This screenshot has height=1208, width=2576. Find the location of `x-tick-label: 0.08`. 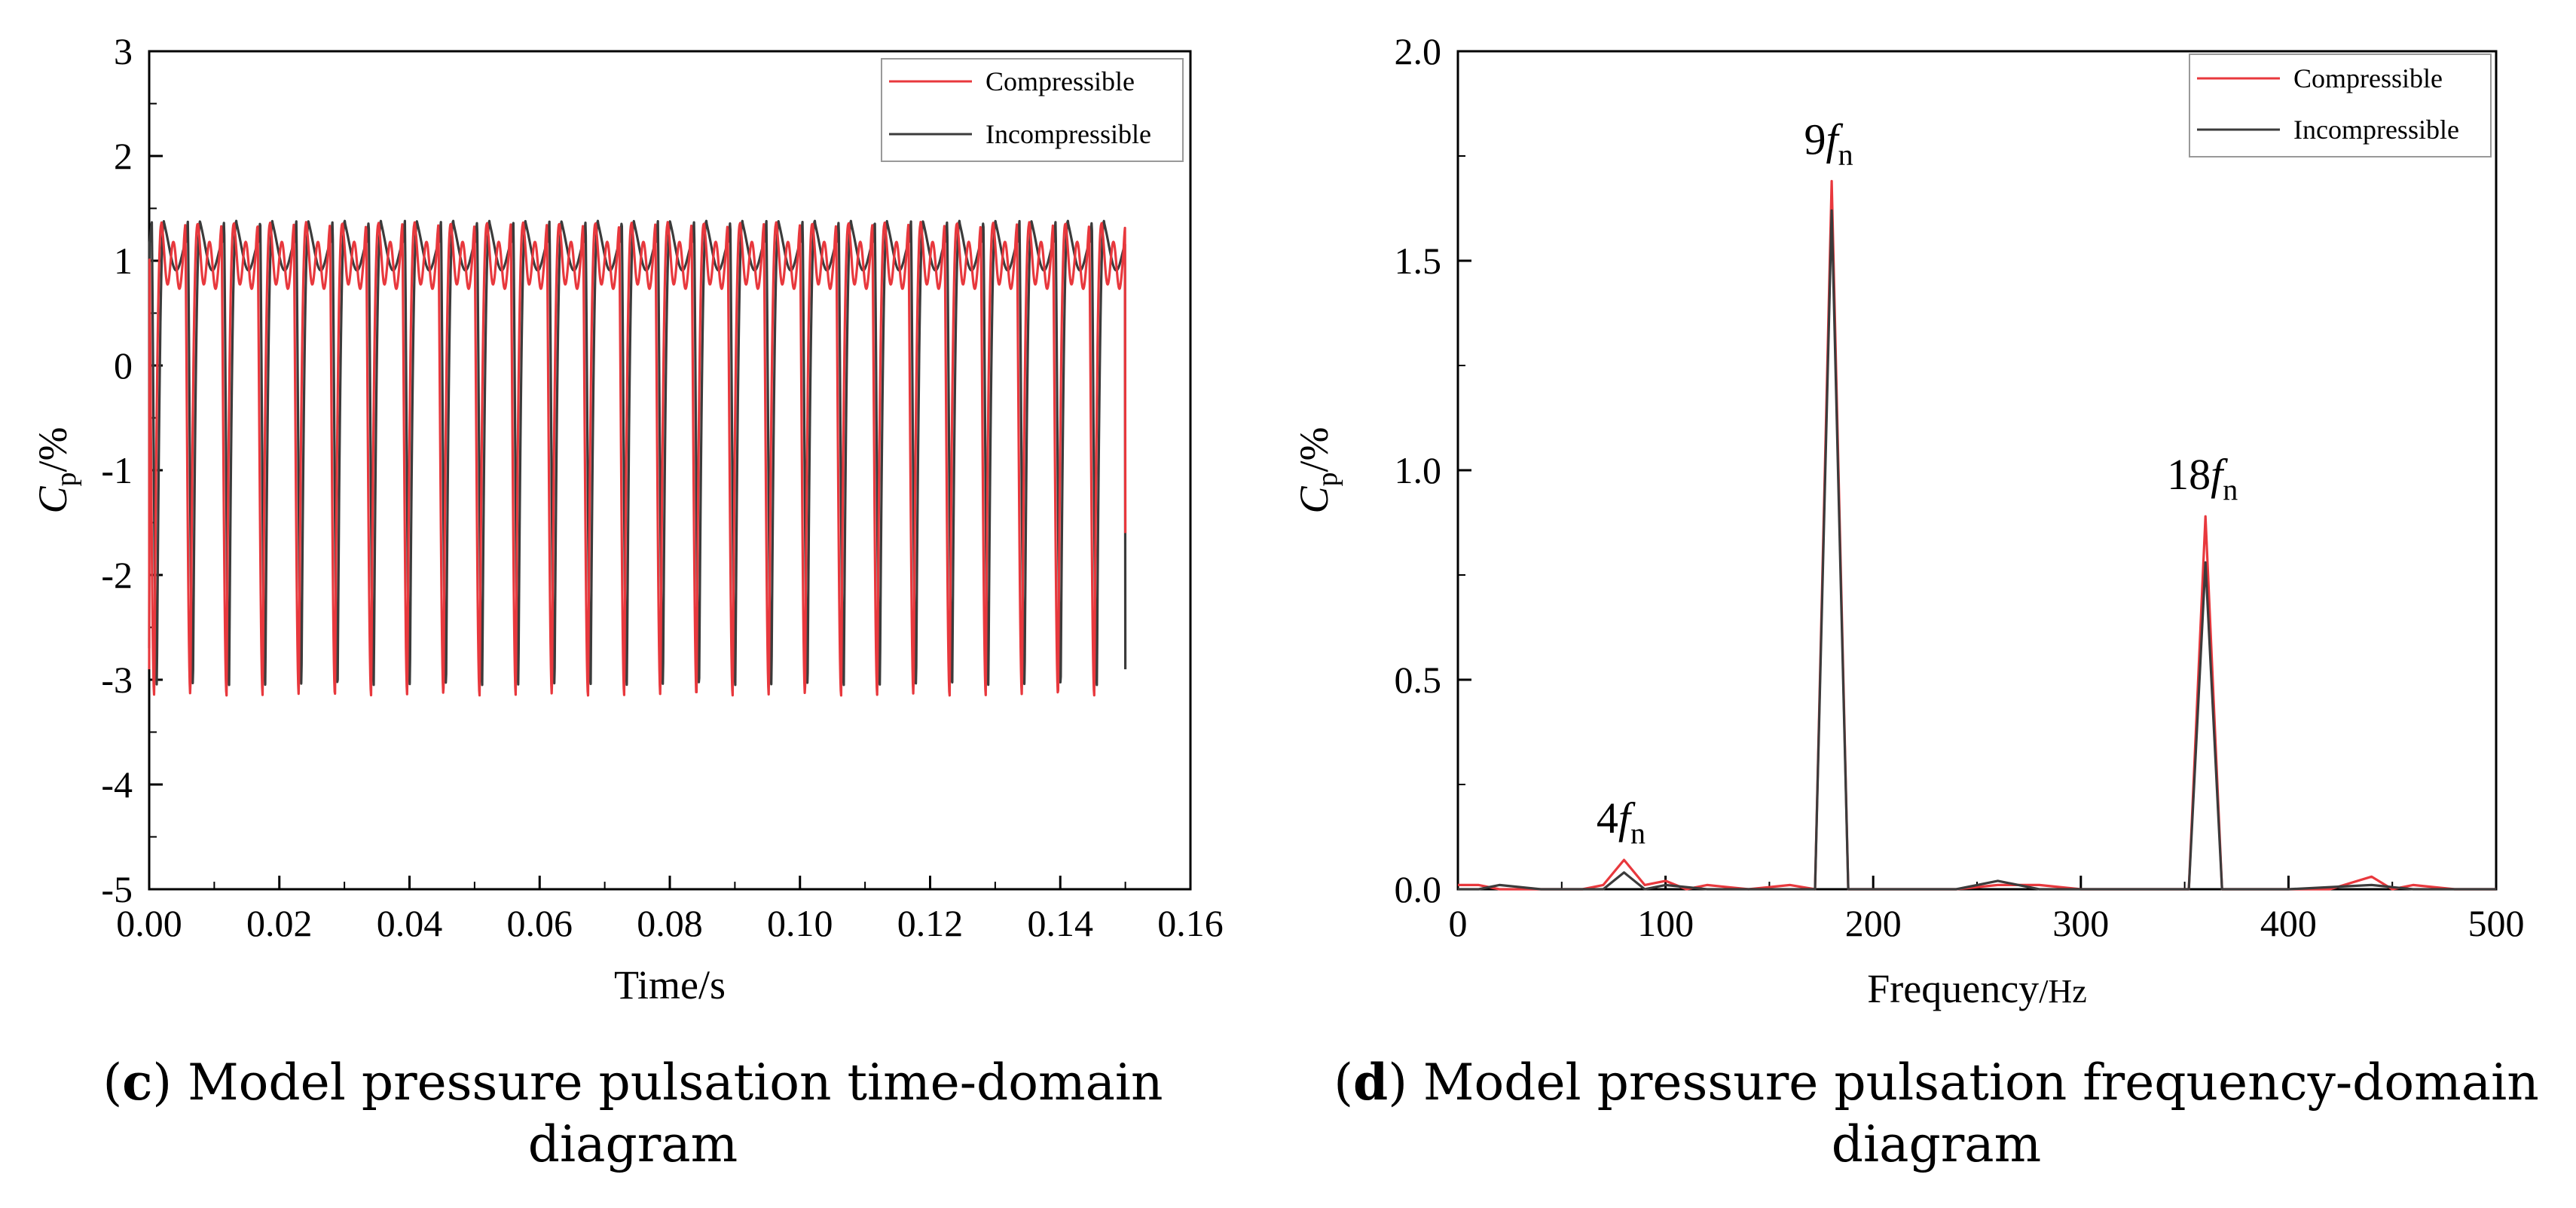

x-tick-label: 0.08 is located at coordinates (670, 923).